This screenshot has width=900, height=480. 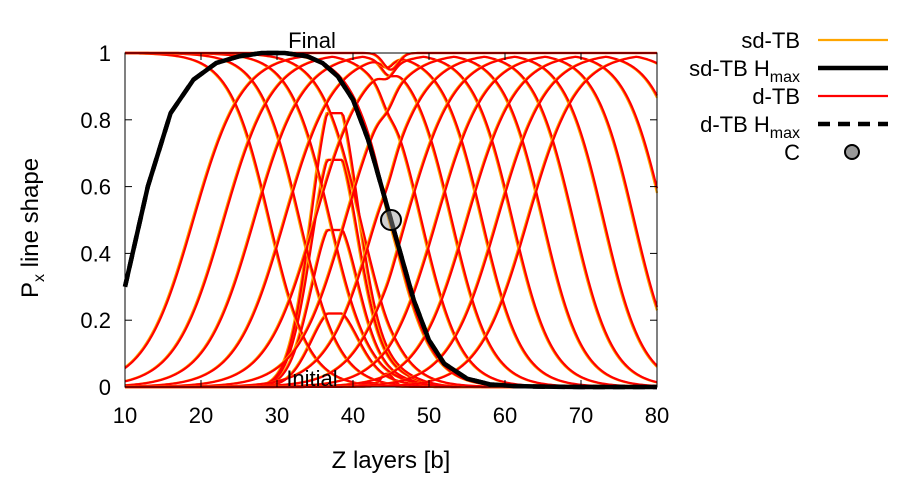 What do you see at coordinates (95, 187) in the screenshot?
I see `y-tick-label: 0.6` at bounding box center [95, 187].